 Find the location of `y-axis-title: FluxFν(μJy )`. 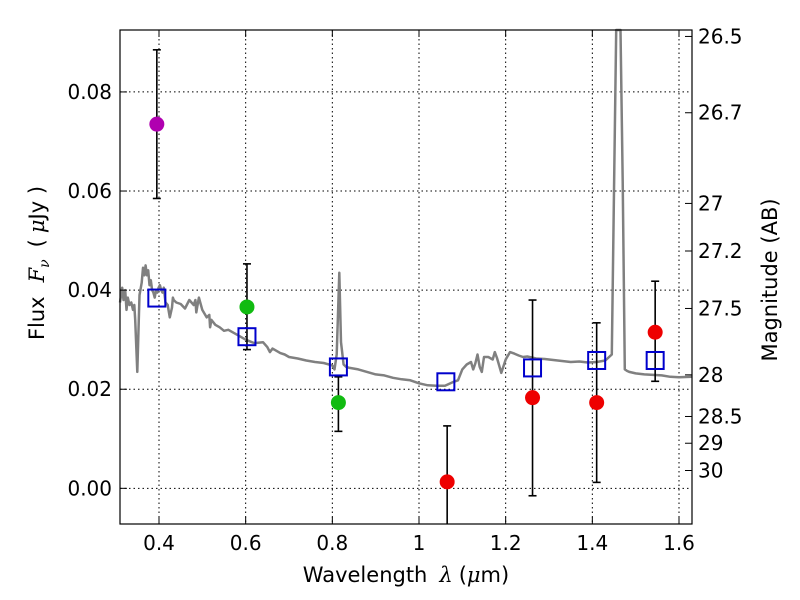

y-axis-title: FluxFν(μJy ) is located at coordinates (39, 263).